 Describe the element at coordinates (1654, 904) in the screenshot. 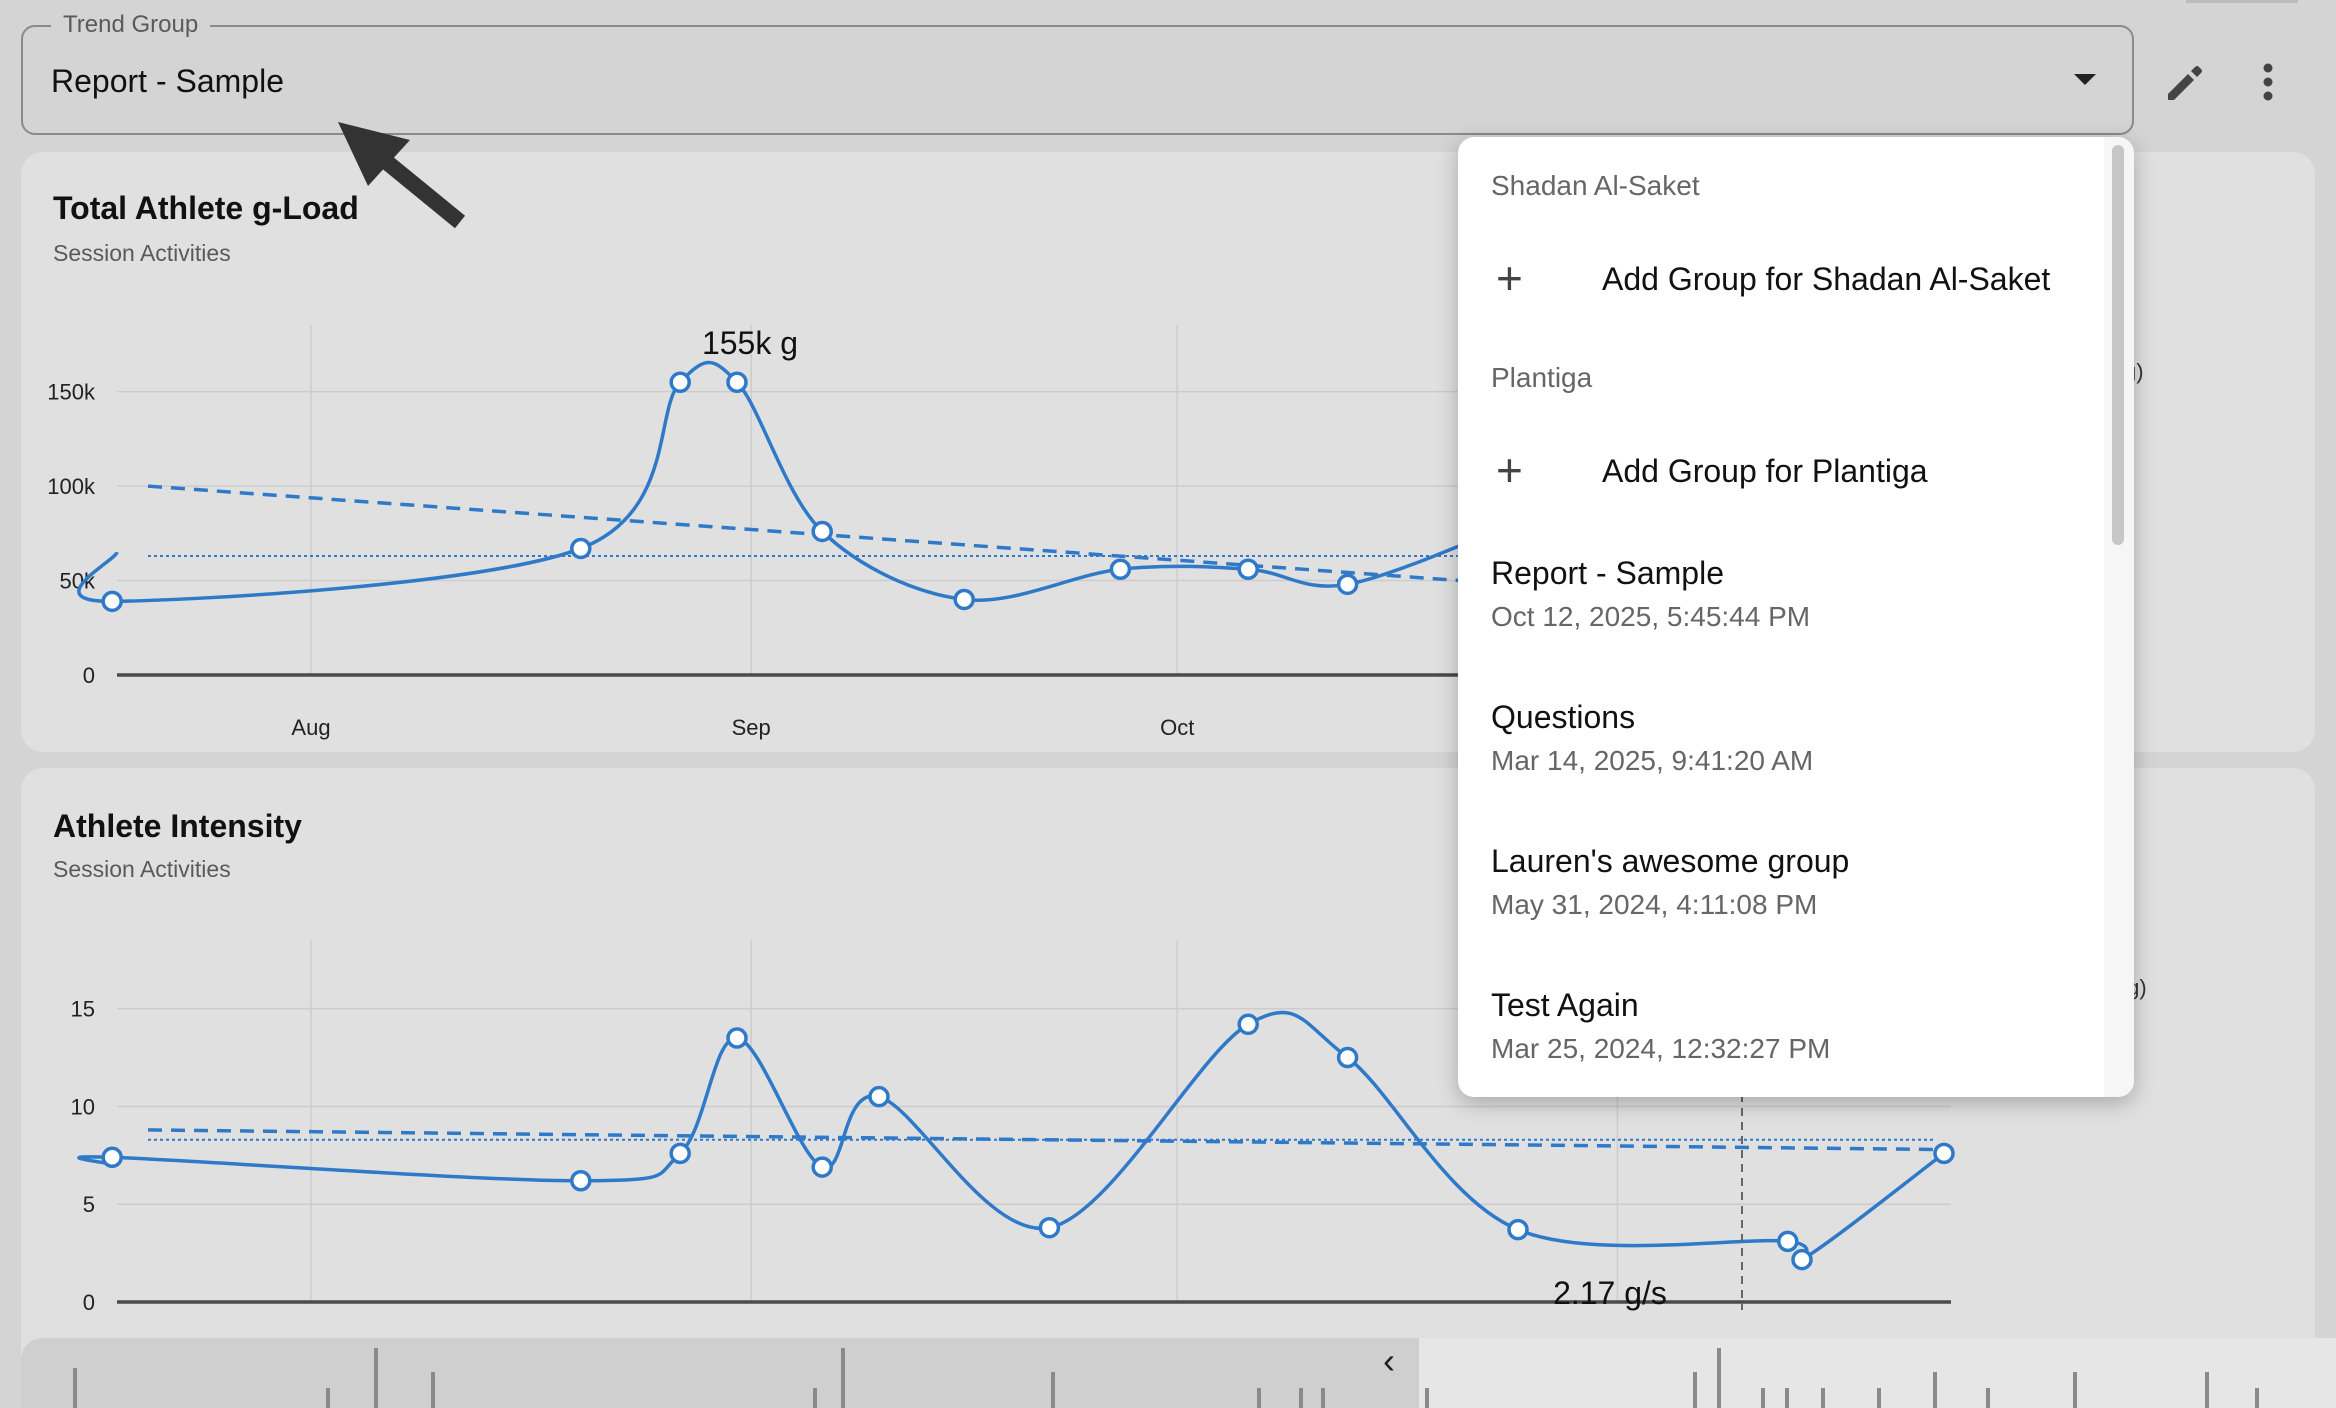

I see `menu-item-date: May 31, 2024, 4:11:08 PM` at that location.